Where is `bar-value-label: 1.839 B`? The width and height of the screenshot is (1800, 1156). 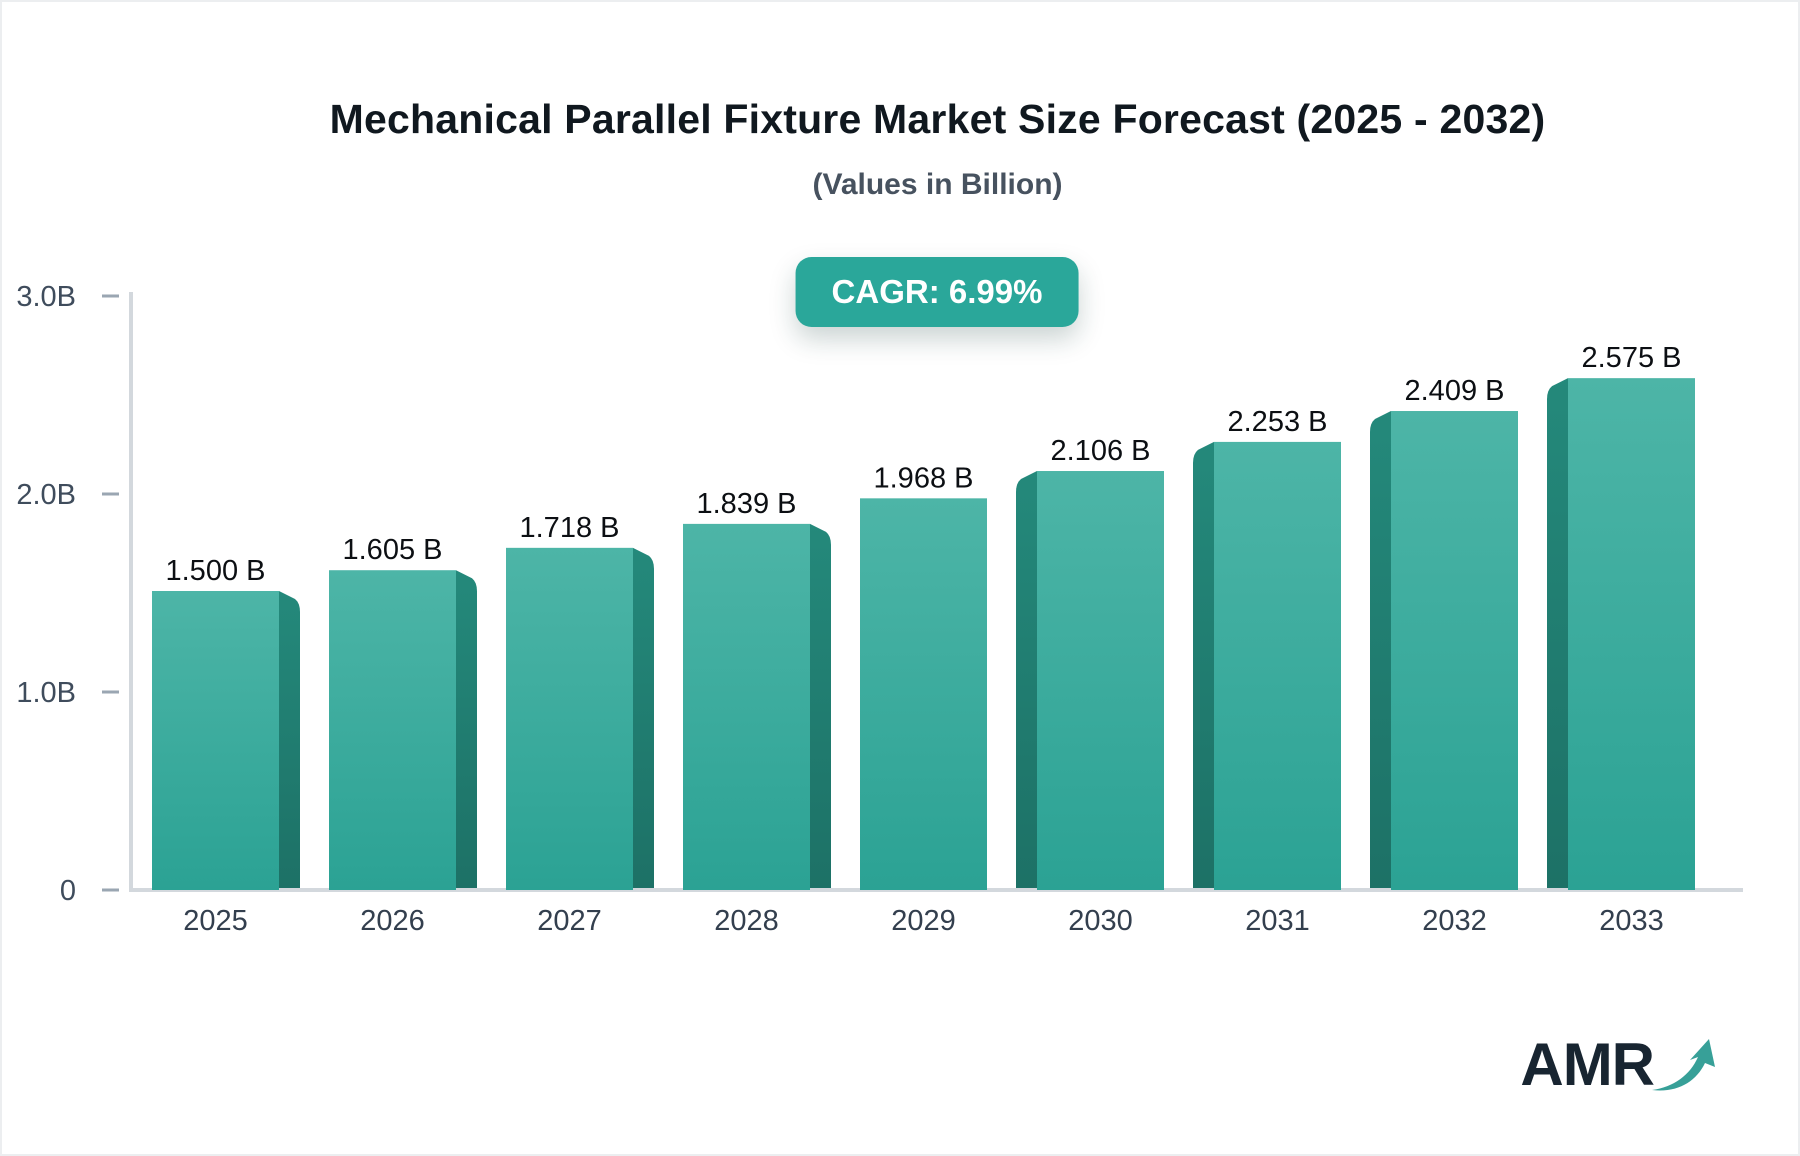
bar-value-label: 1.839 B is located at coordinates (747, 504).